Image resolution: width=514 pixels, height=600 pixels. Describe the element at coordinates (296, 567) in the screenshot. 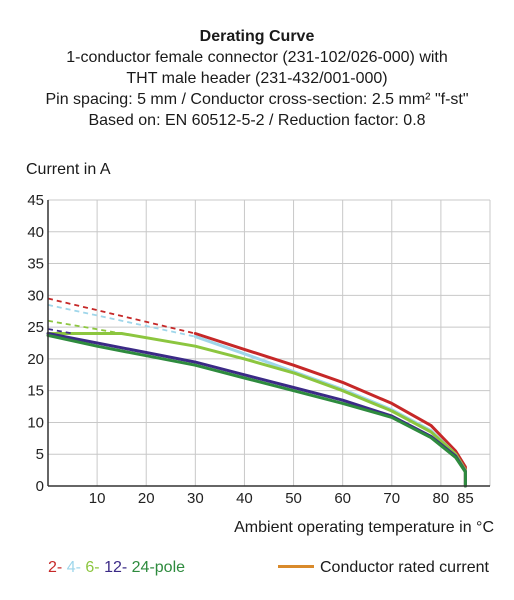

I see `rated-current-swatch` at that location.